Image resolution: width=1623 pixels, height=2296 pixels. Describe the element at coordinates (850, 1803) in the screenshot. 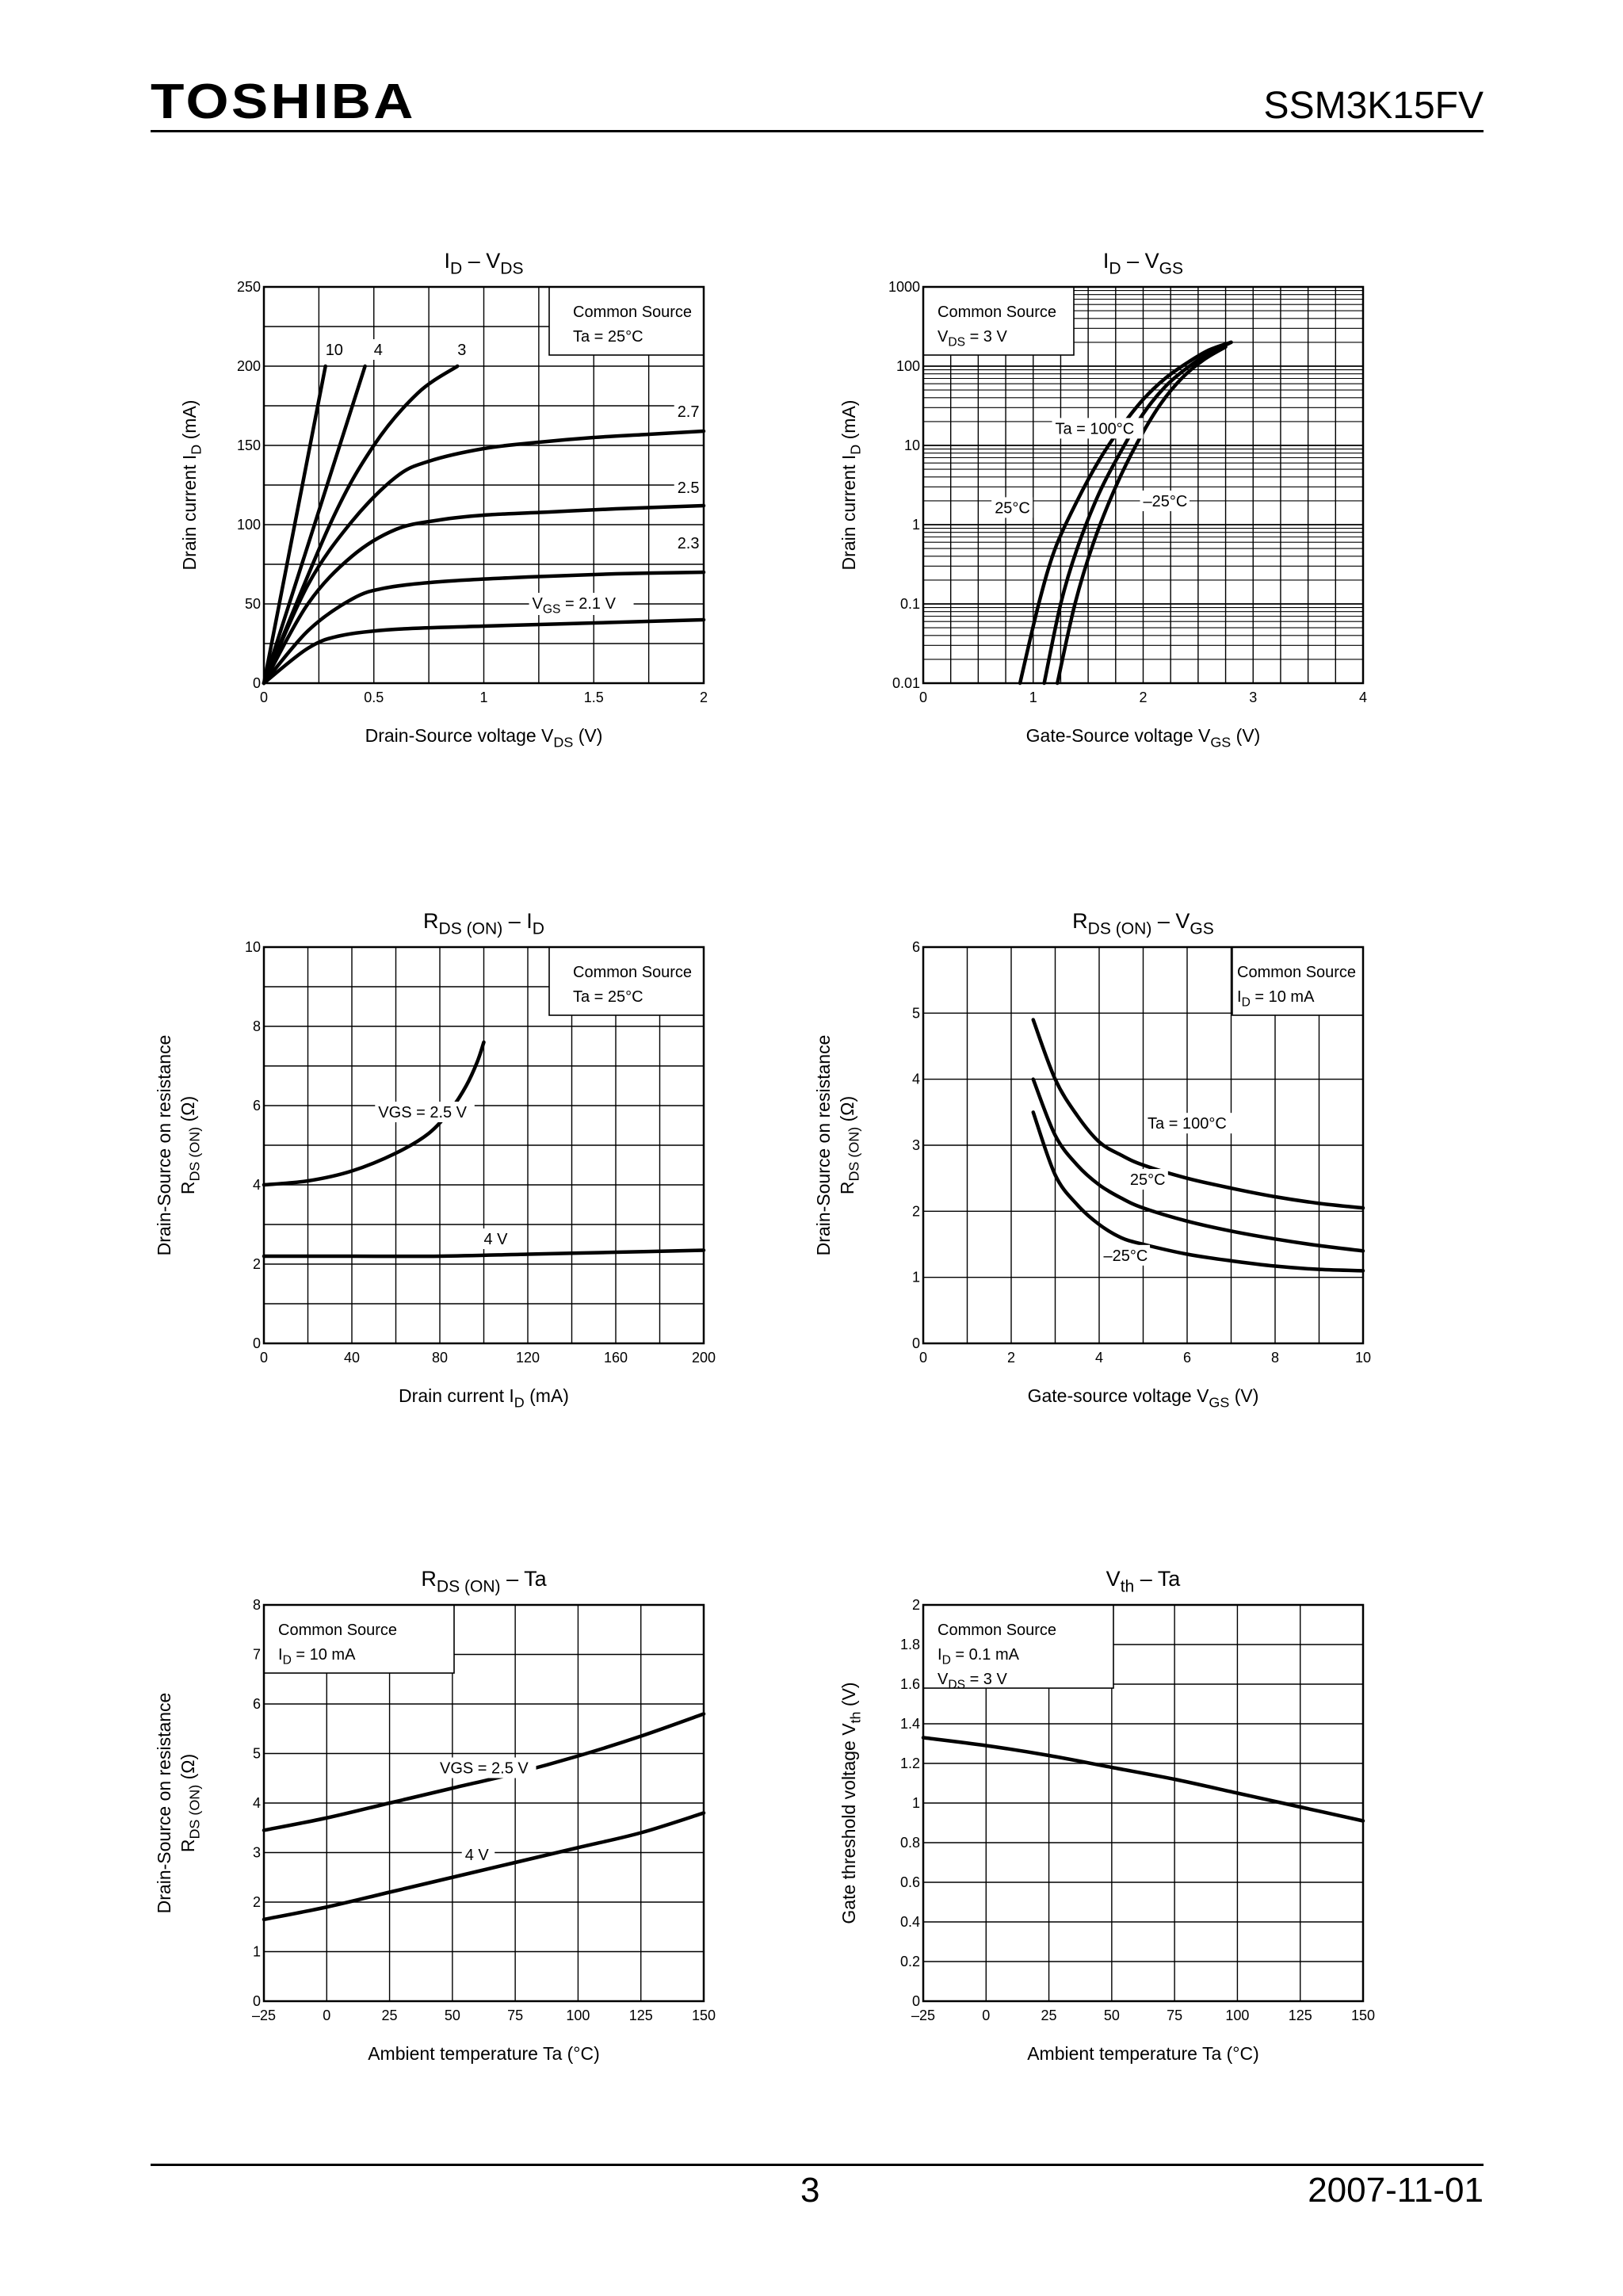

I see `y-axis-label-text: Gate threshold voltage Vth (V)` at that location.